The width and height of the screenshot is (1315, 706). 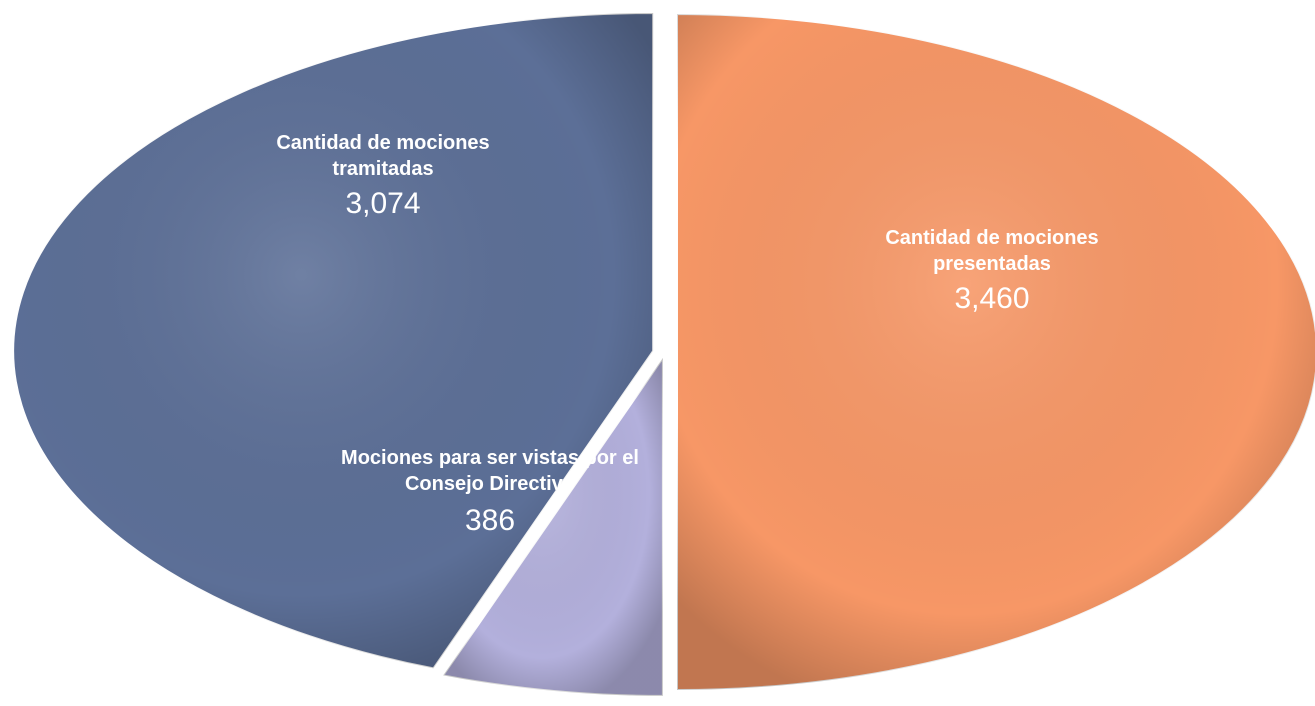 What do you see at coordinates (553, 526) in the screenshot?
I see `slice-shade` at bounding box center [553, 526].